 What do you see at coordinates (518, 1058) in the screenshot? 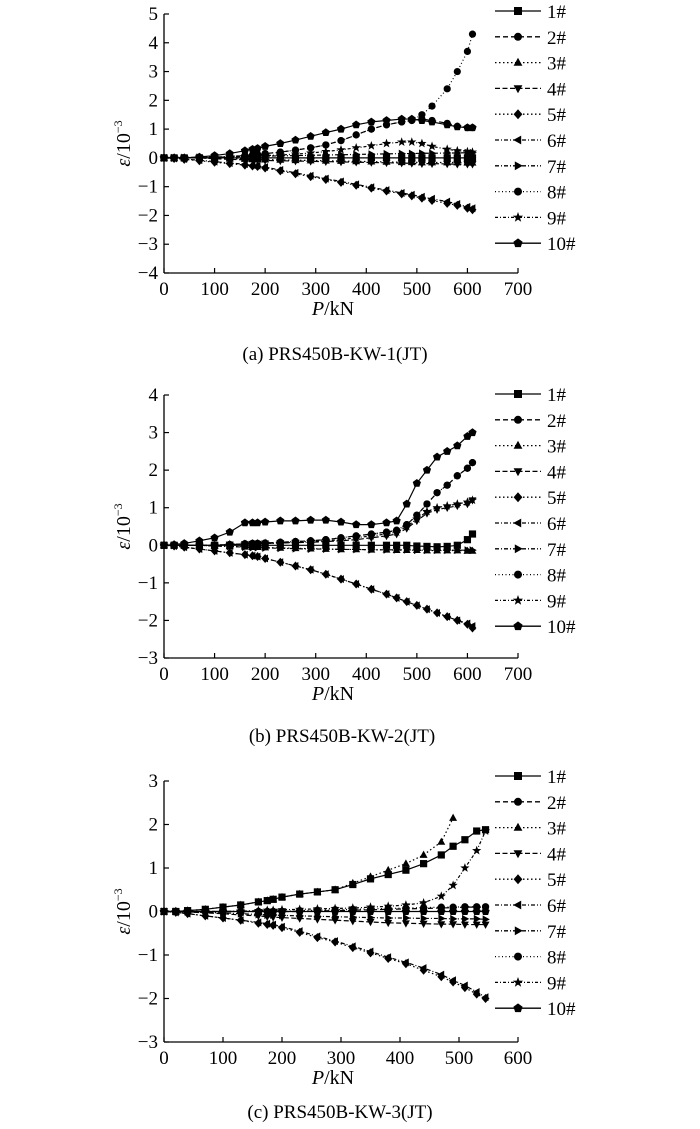
I see `x-tick-label: 600` at bounding box center [518, 1058].